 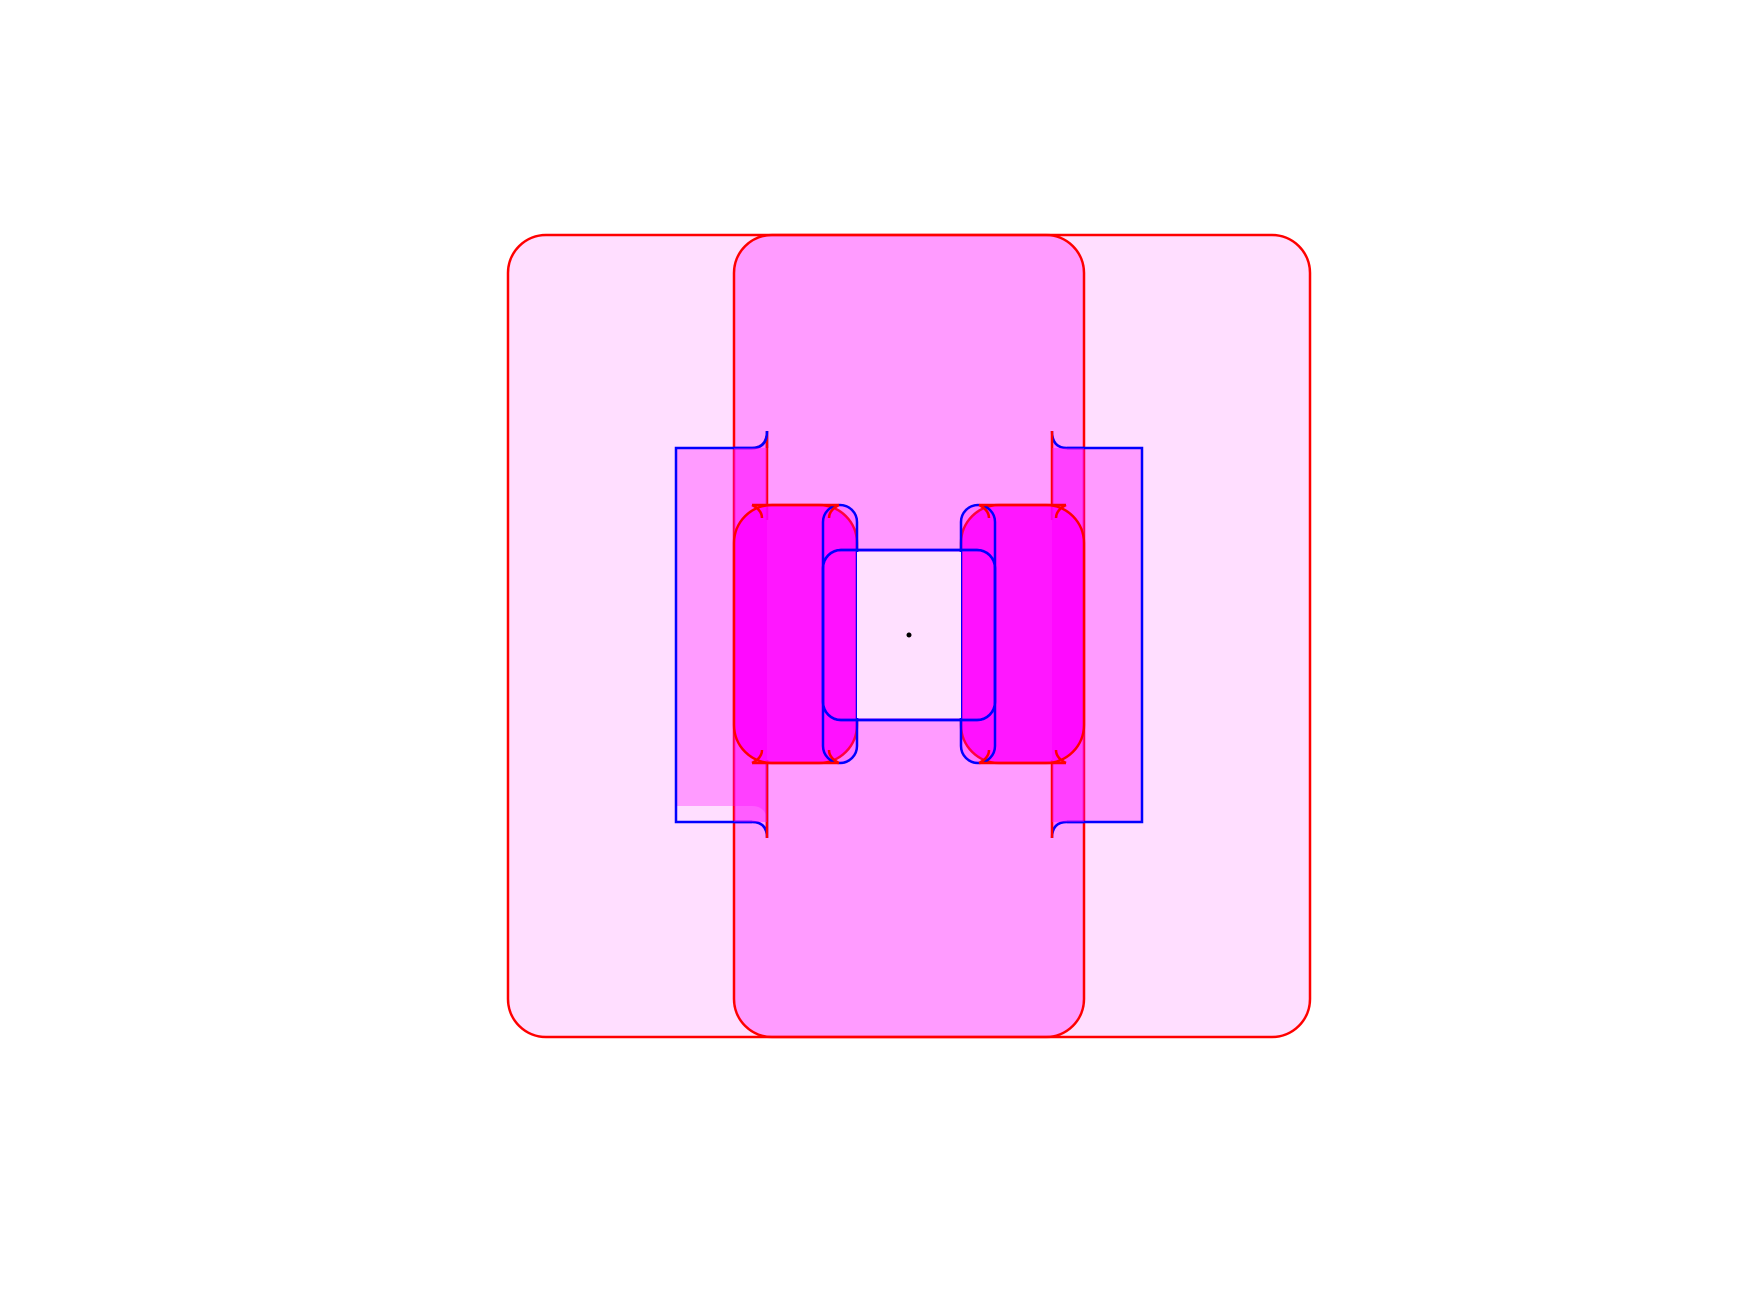 I want to click on left-pad-top-edge, so click(x=795, y=511).